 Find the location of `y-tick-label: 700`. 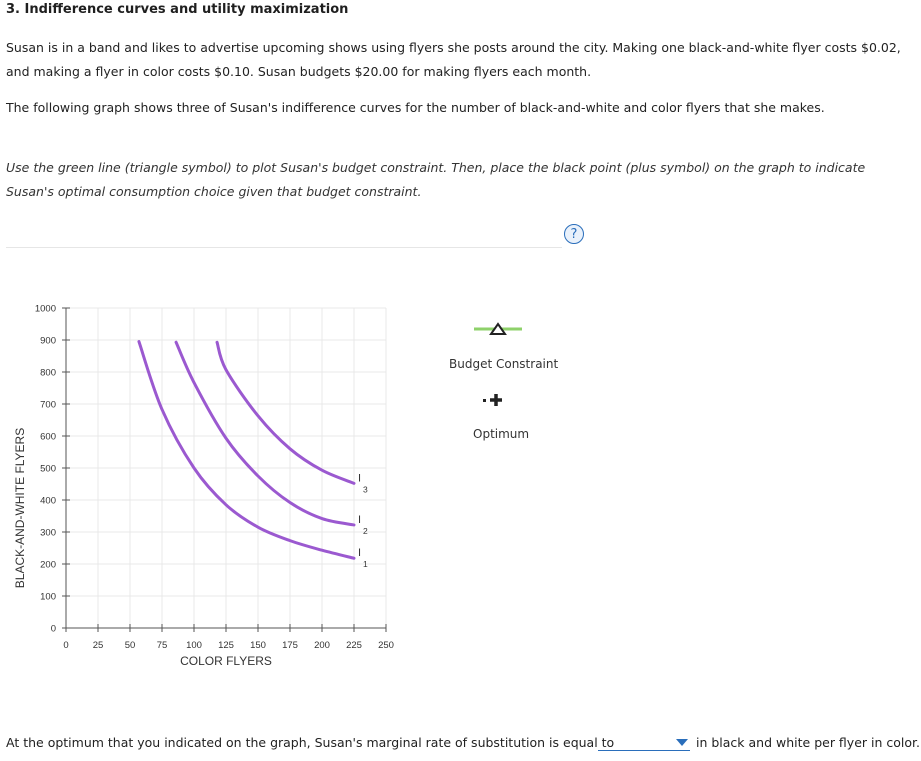

y-tick-label: 700 is located at coordinates (48, 405).